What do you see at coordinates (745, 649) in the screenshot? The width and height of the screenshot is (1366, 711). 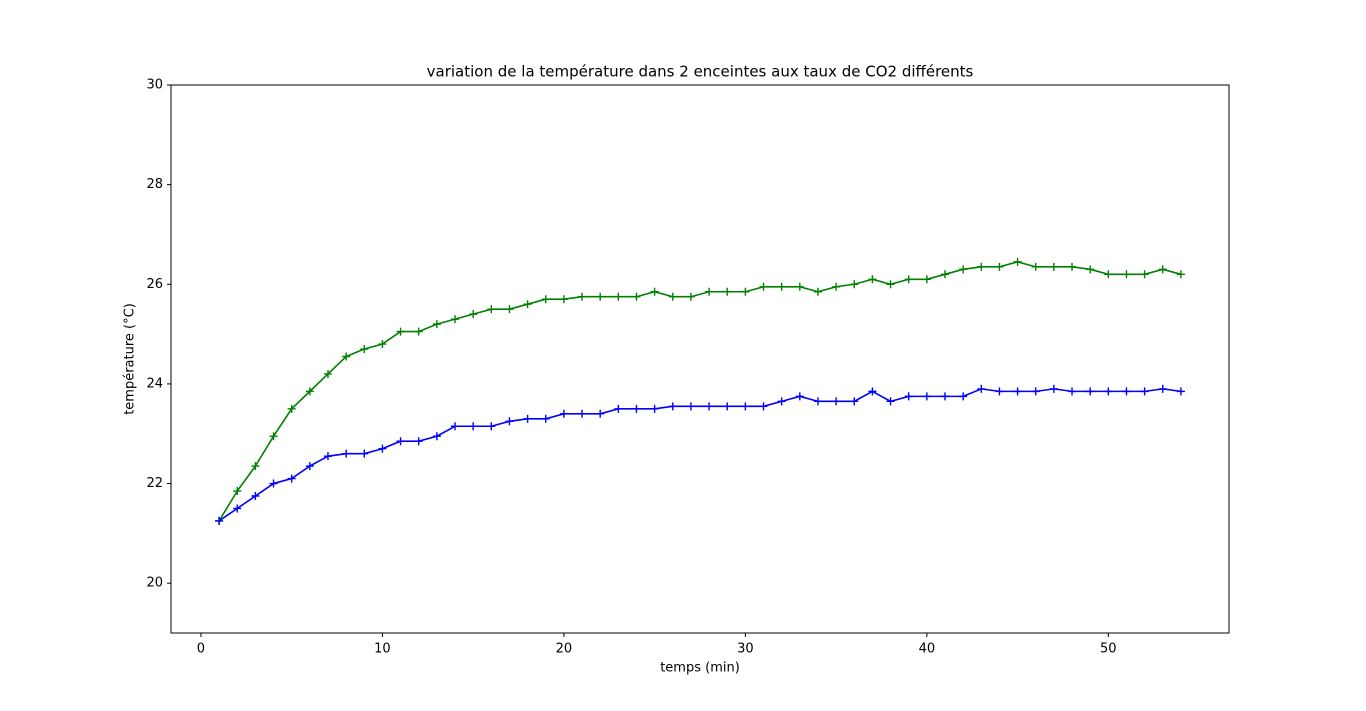 I see `x-tick-label: 30` at bounding box center [745, 649].